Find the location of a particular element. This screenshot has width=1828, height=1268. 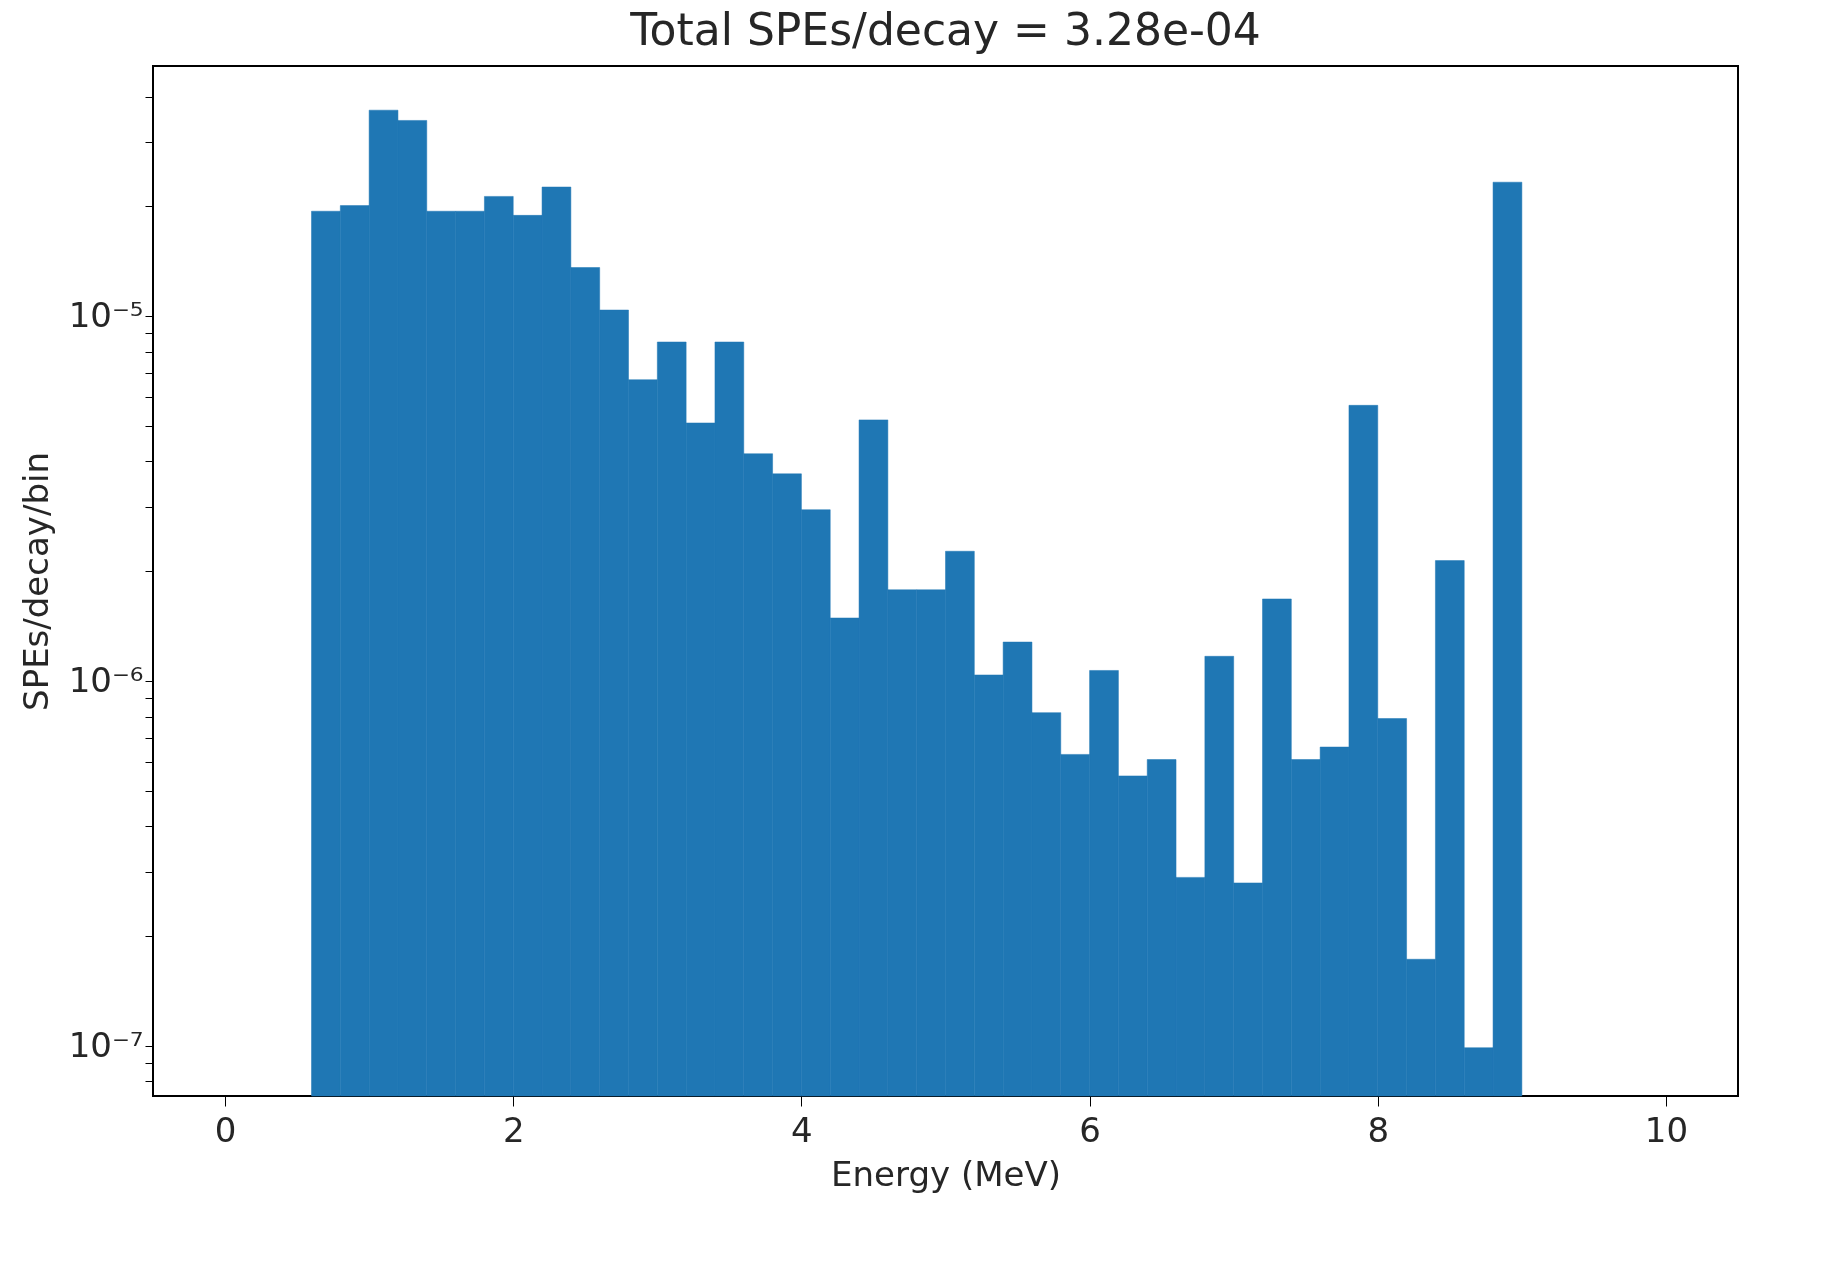

y-axis-title: SPEs/decay/bin is located at coordinates (35, 581).